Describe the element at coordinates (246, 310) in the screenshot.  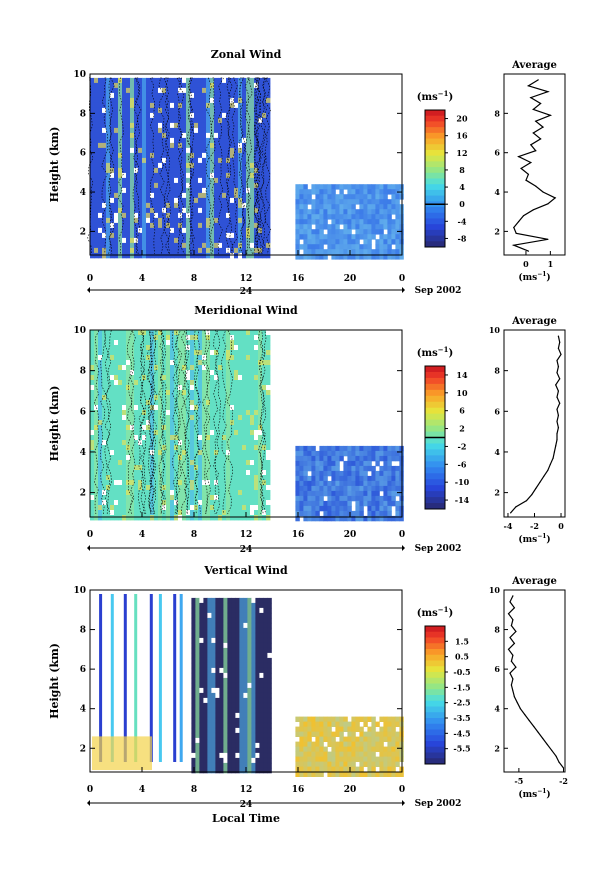
I see `panel-title: Meridional Wind` at that location.